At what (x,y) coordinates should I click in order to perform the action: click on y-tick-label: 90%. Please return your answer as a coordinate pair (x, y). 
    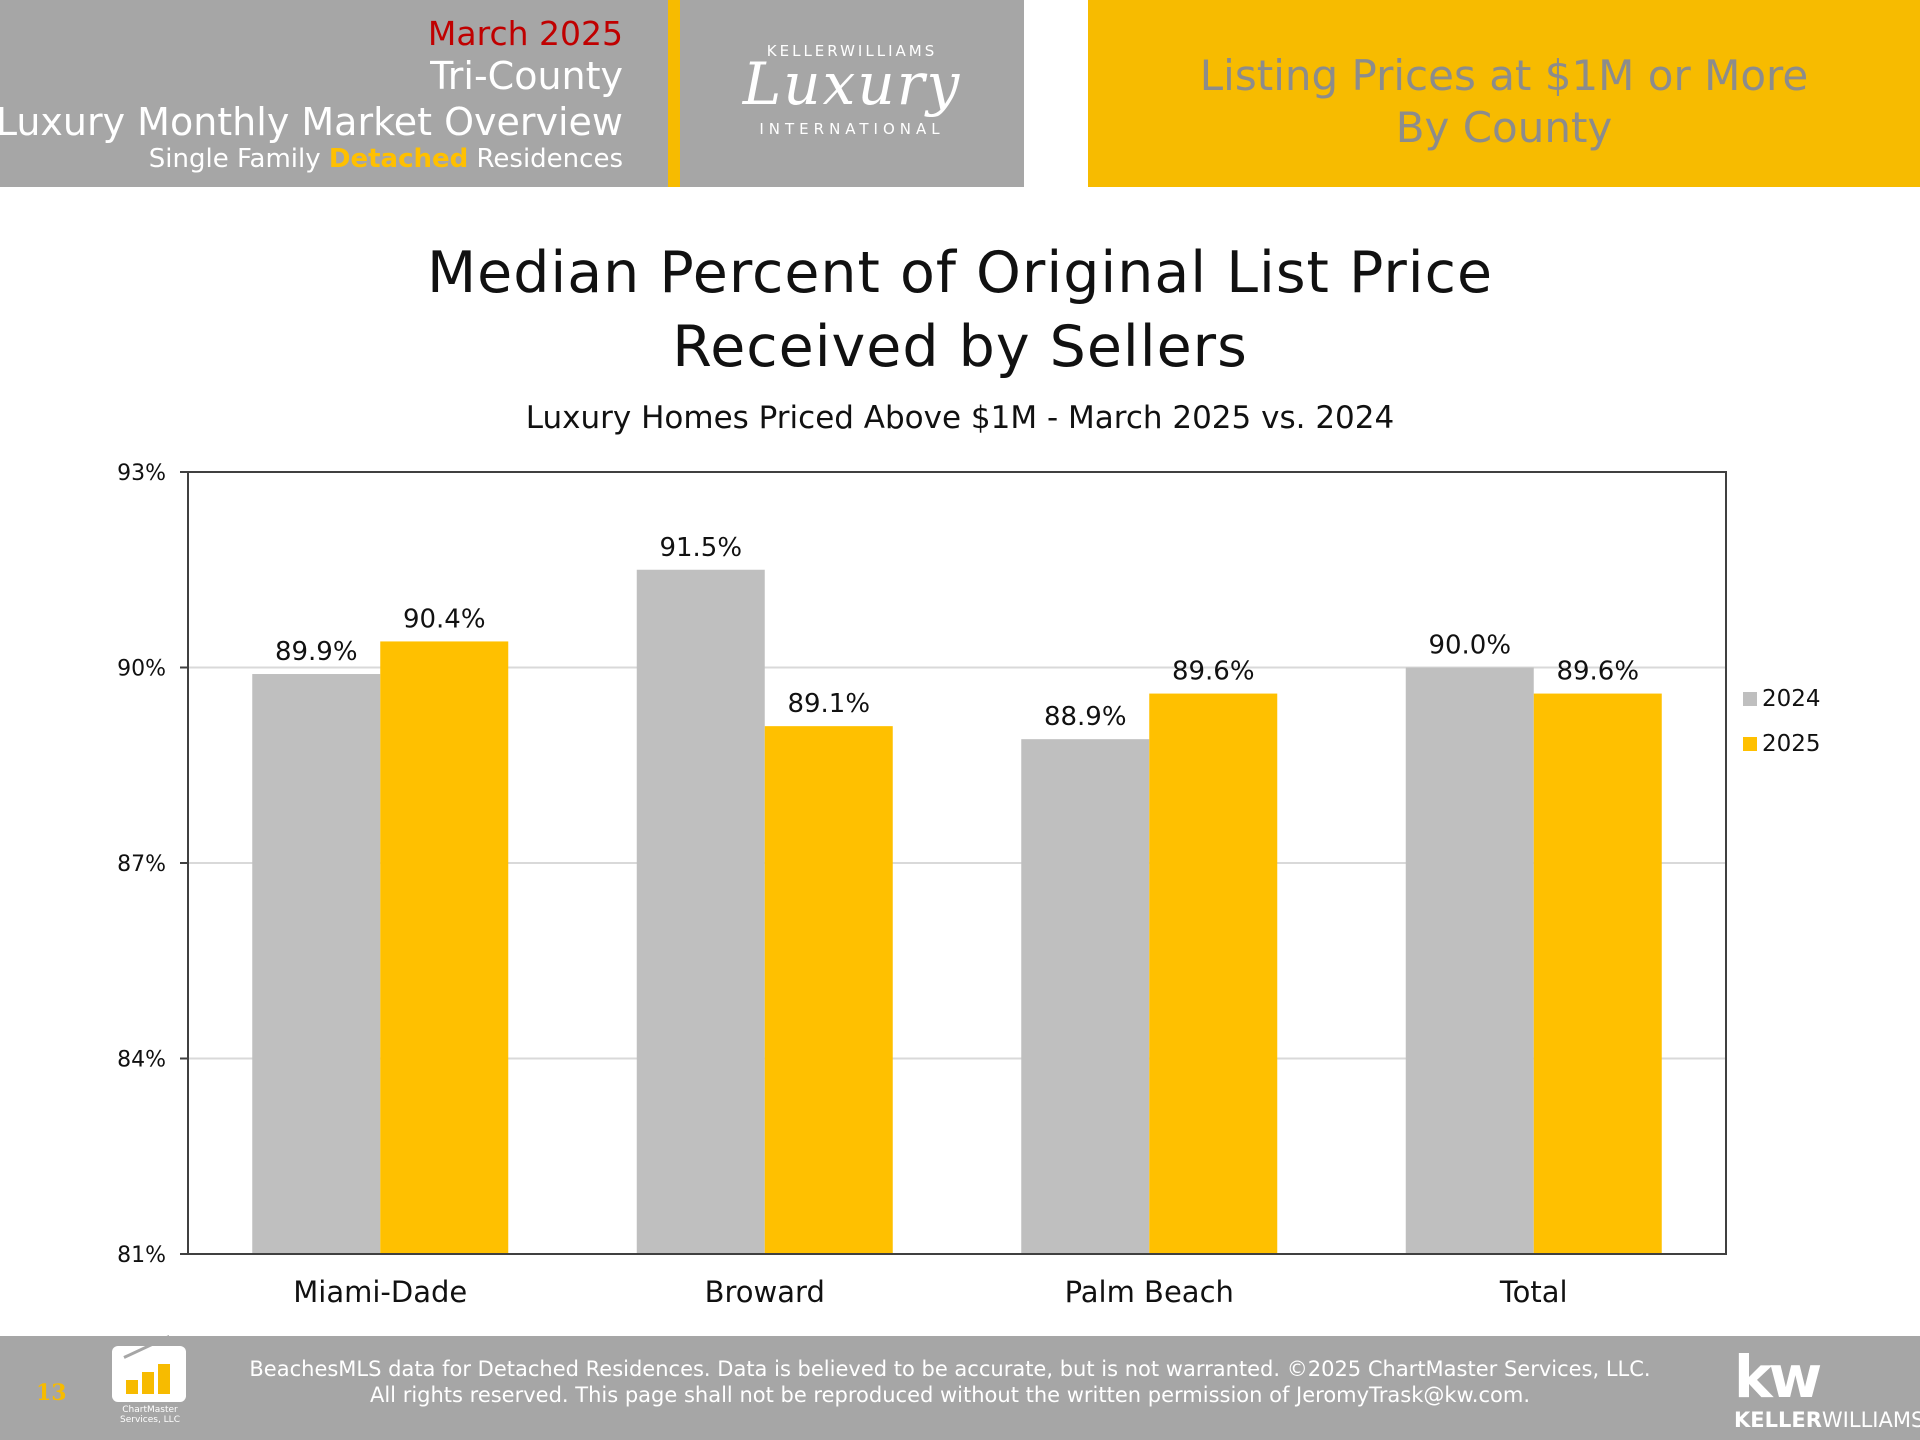
    Looking at the image, I should click on (141, 669).